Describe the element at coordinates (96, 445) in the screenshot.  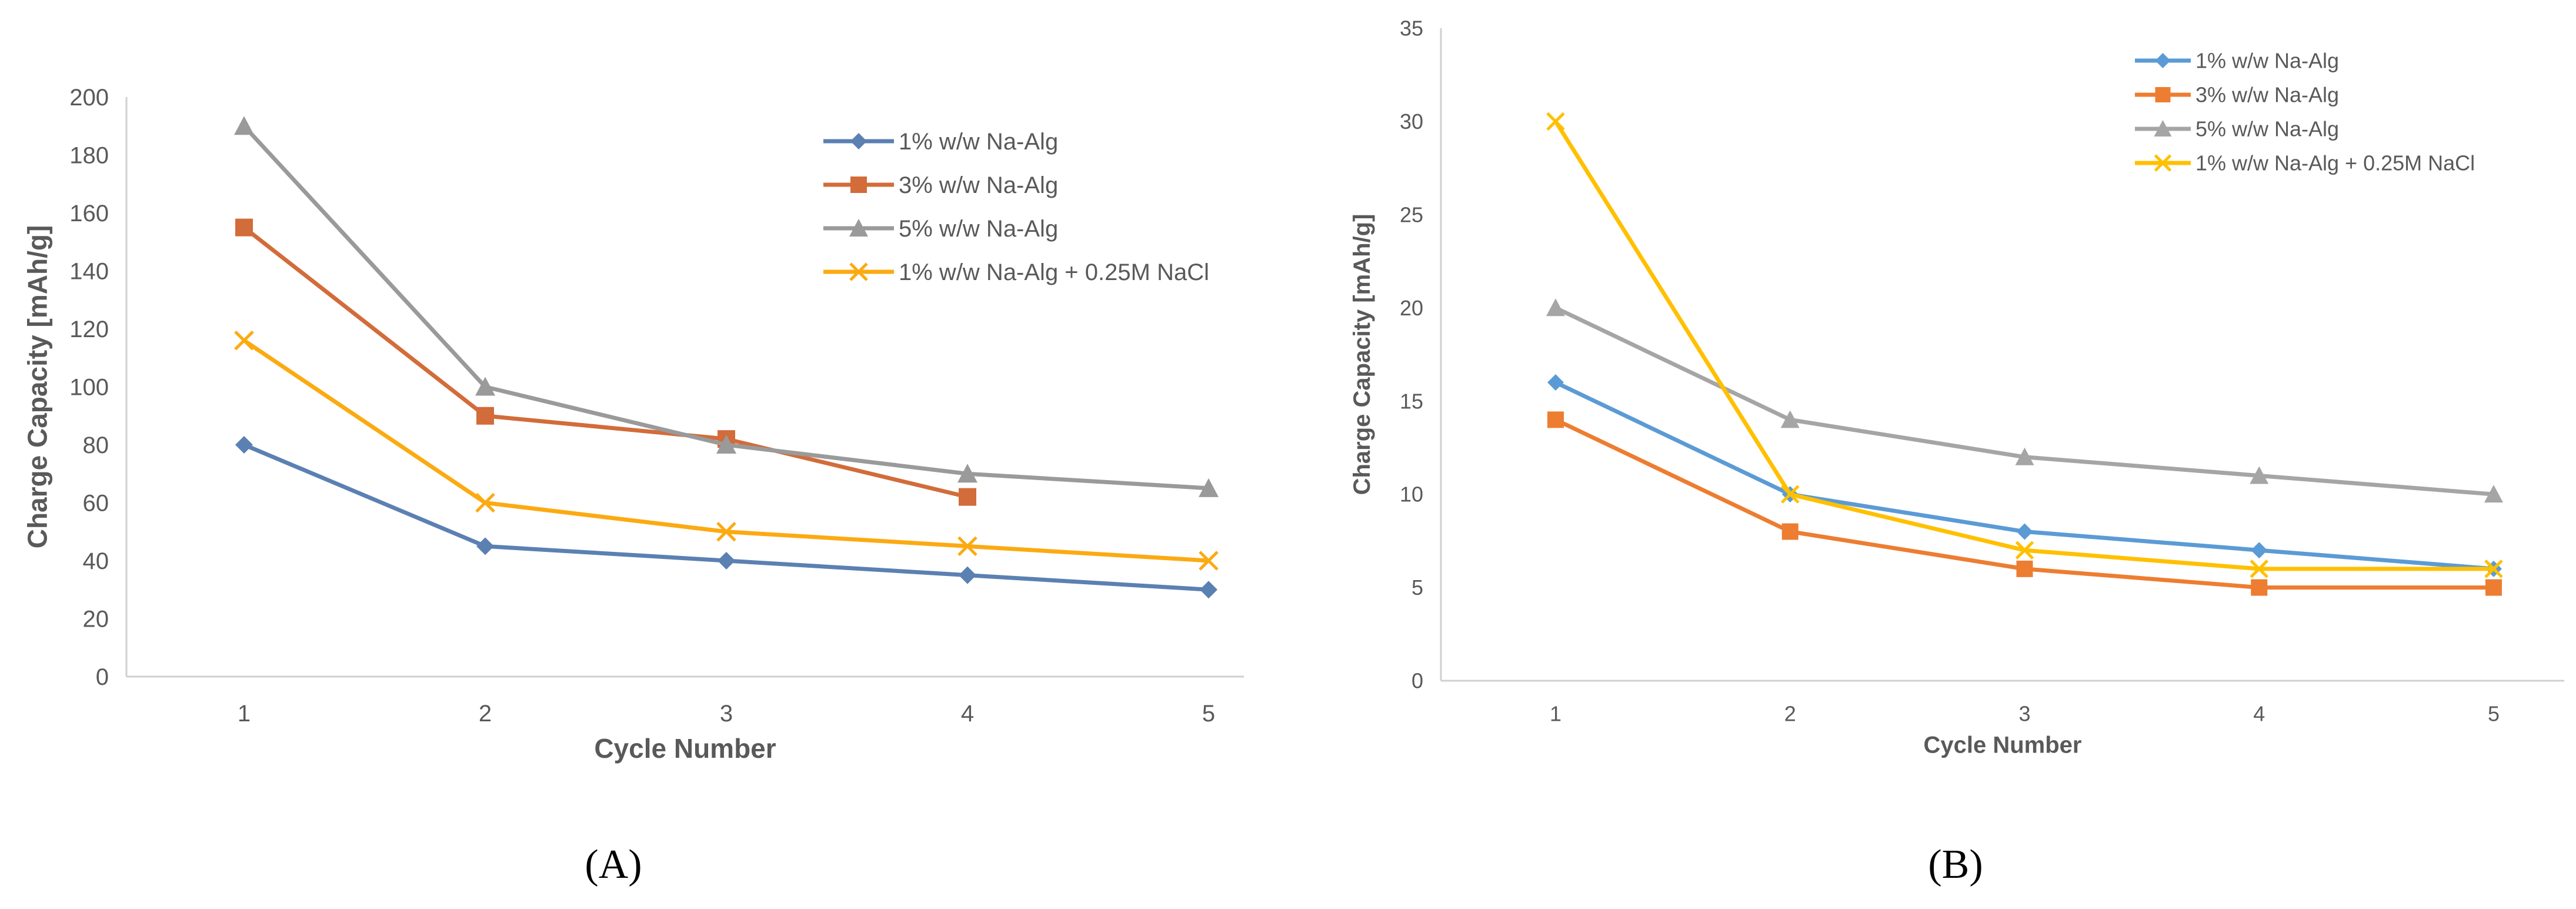
I see `y-tick-label: 80` at that location.